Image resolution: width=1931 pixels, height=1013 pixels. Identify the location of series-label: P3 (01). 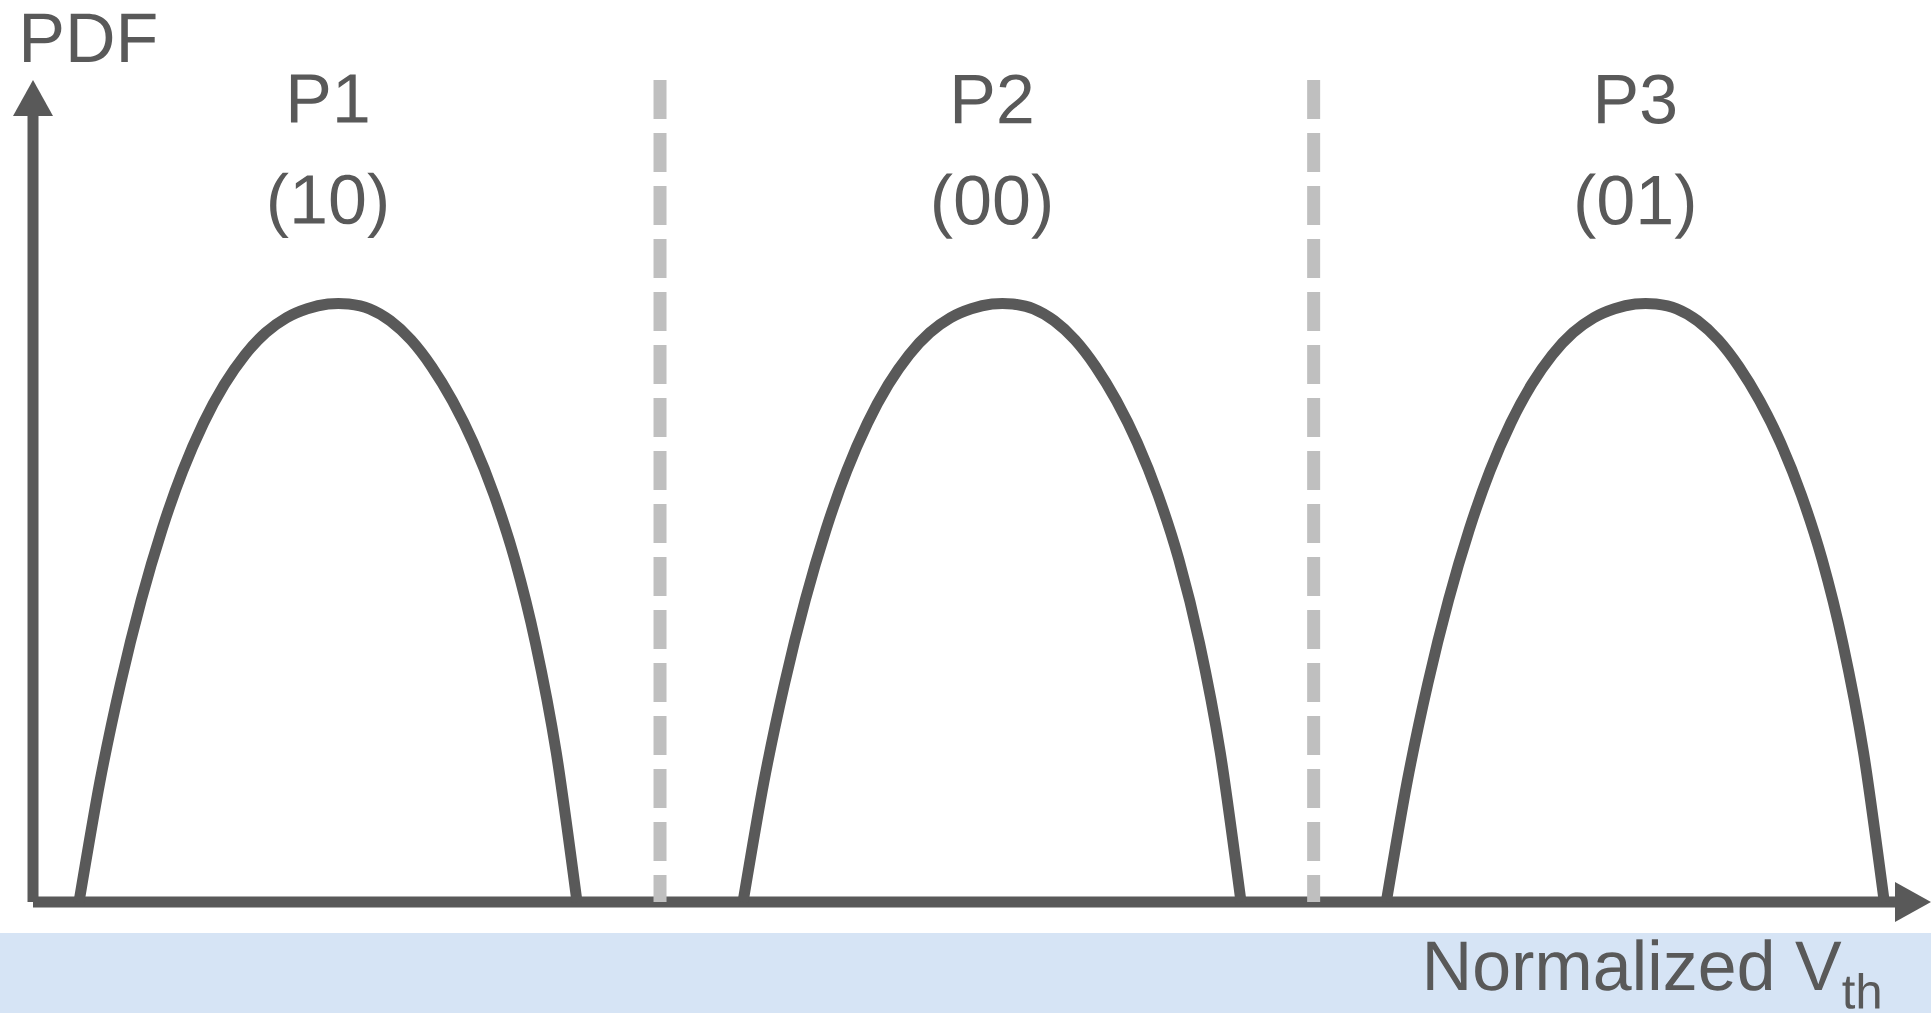
(1635, 156).